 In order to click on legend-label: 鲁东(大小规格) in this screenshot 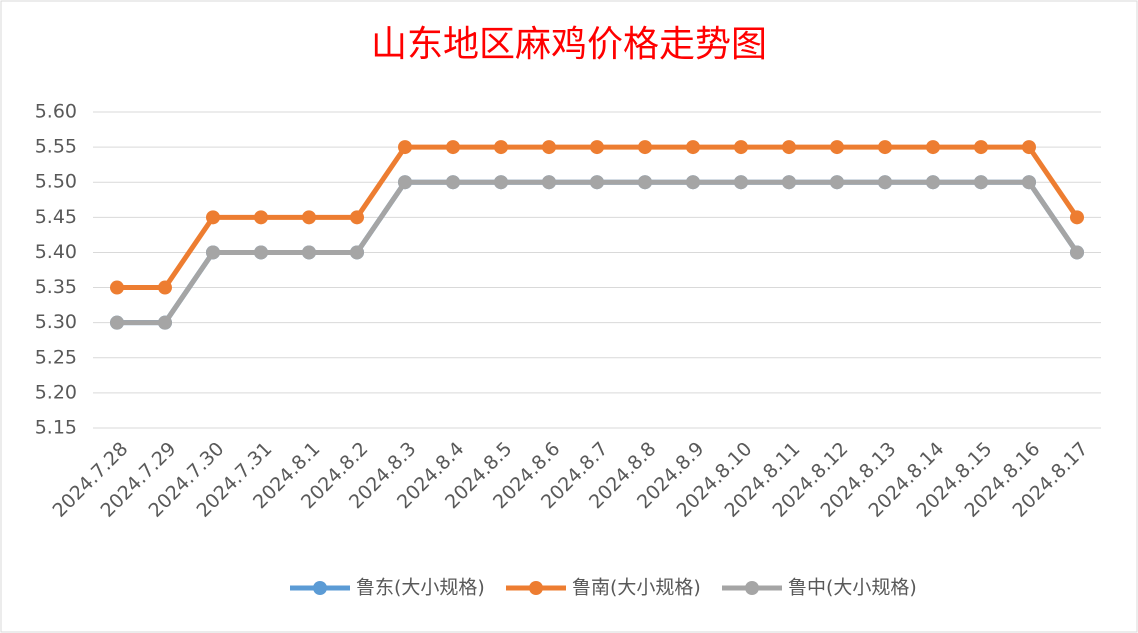, I will do `click(420, 588)`.